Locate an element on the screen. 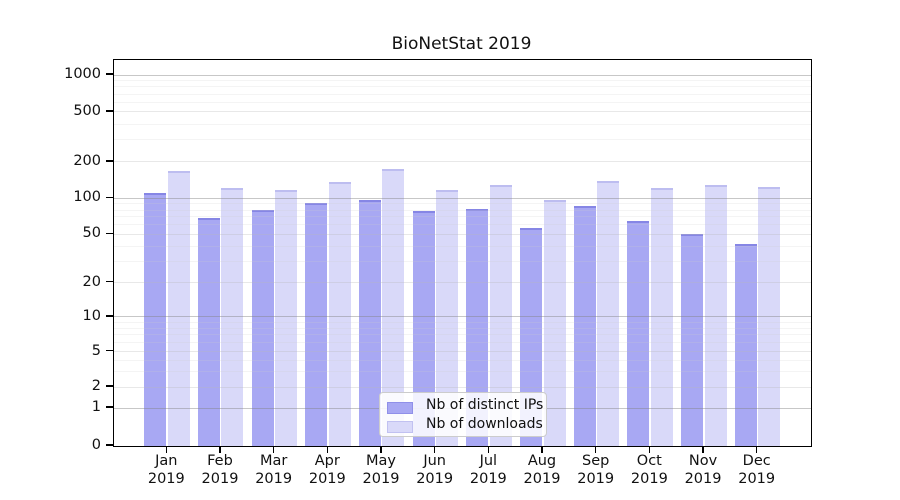 This screenshot has width=900, height=500. bar-downloads-jun is located at coordinates (447, 317).